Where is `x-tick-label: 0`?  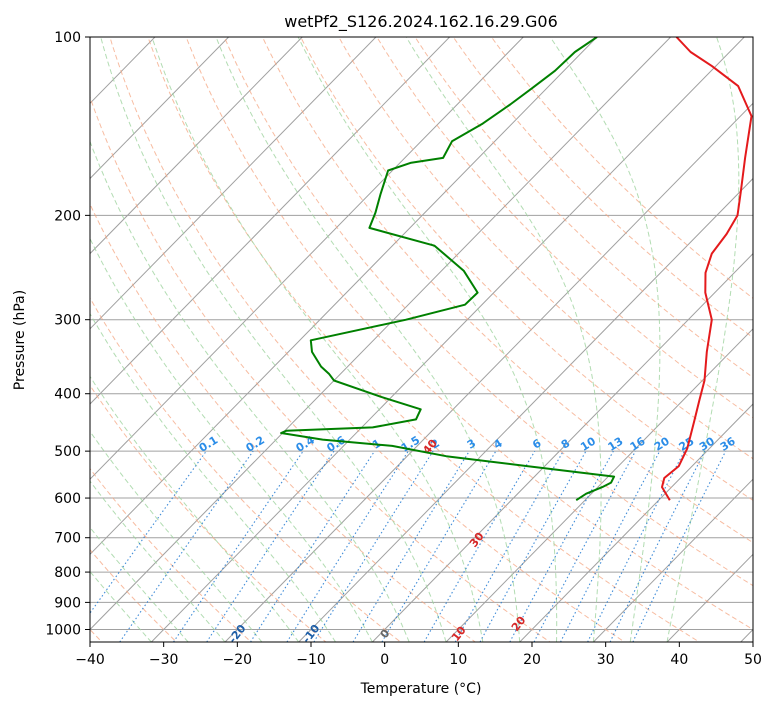
x-tick-label: 0 is located at coordinates (384, 660).